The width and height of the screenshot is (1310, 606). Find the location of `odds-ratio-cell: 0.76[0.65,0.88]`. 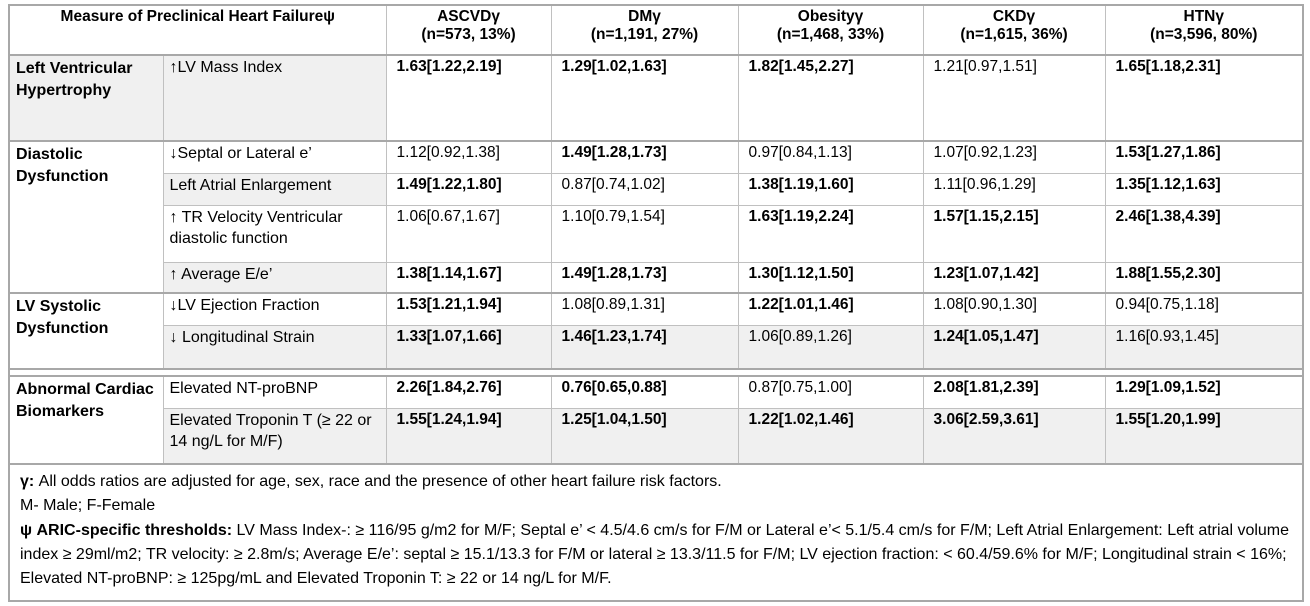

odds-ratio-cell: 0.76[0.65,0.88] is located at coordinates (644, 392).